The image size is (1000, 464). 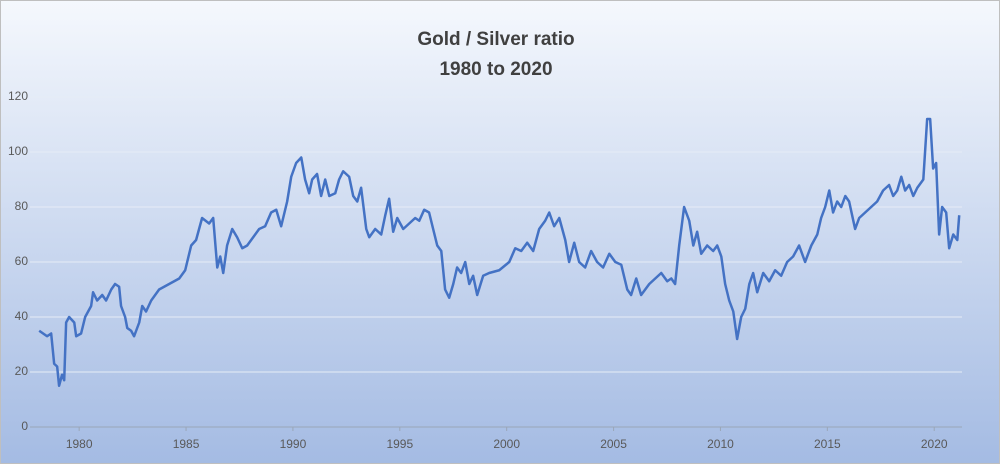 What do you see at coordinates (506, 444) in the screenshot?
I see `x-tick-label: 2000` at bounding box center [506, 444].